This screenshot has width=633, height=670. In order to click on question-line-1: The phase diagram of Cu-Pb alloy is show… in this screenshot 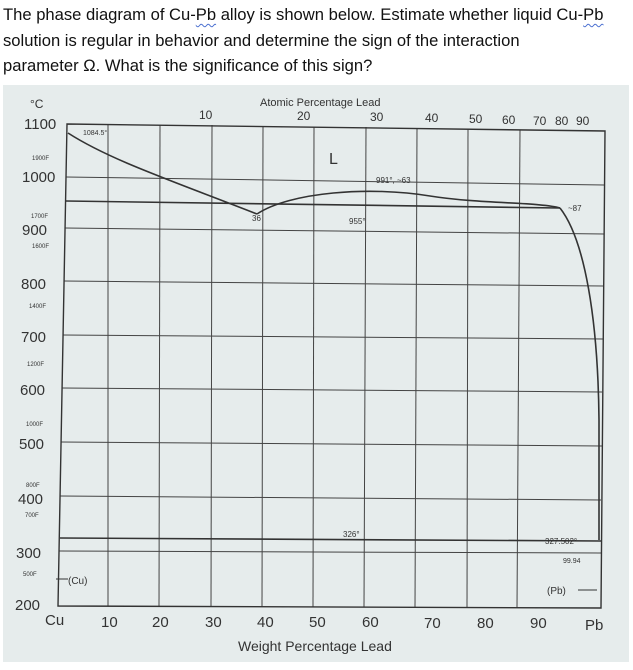, I will do `click(303, 14)`.